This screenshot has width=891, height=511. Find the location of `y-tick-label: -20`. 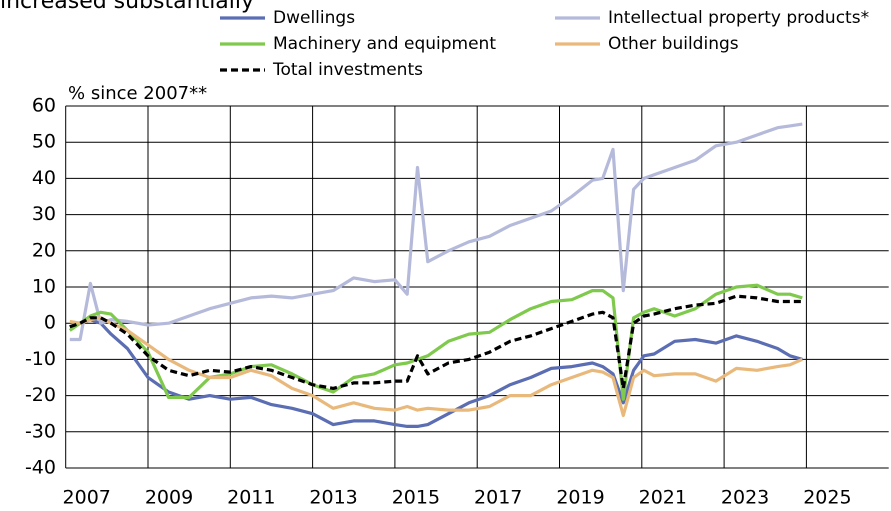

y-tick-label: -20 is located at coordinates (40, 395).